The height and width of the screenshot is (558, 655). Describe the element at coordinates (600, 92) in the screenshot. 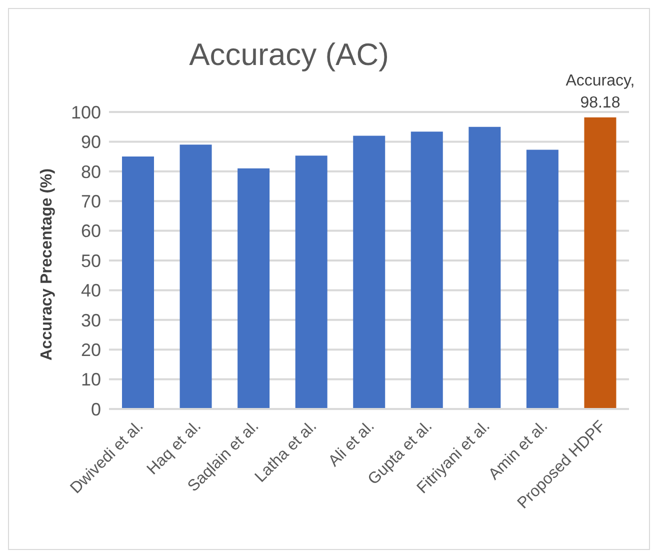

I see `data-label: Accuracy, 98.18` at that location.